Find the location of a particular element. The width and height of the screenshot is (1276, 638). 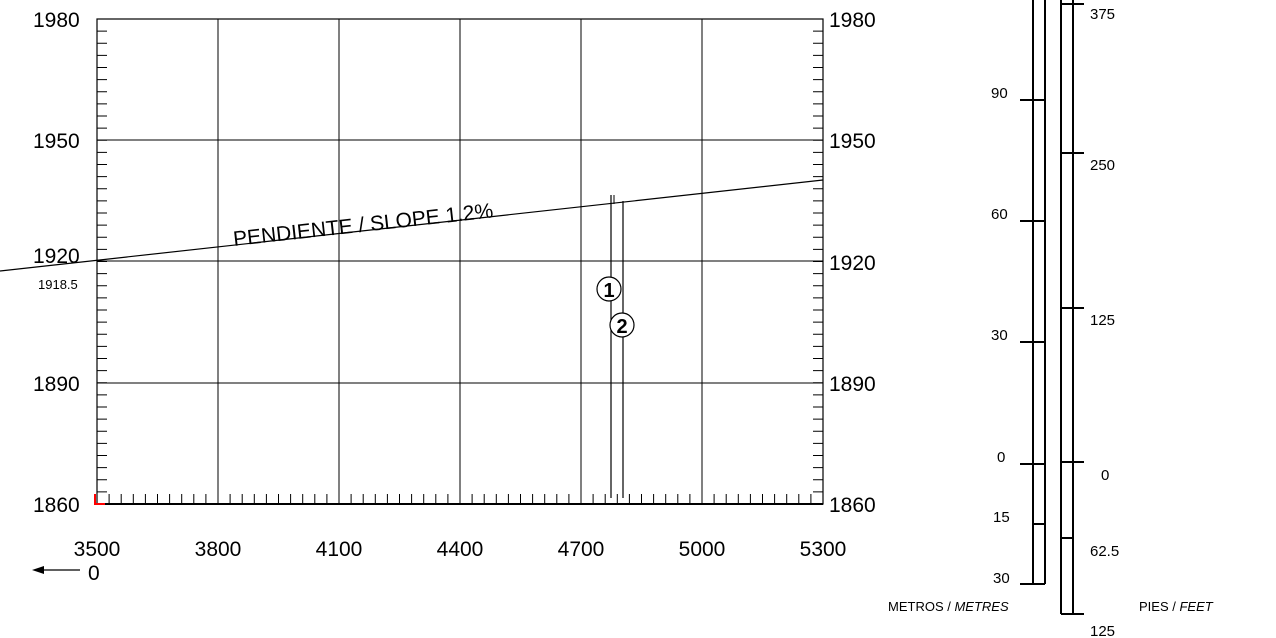

x-tick-label: 4700 is located at coordinates (581, 549).